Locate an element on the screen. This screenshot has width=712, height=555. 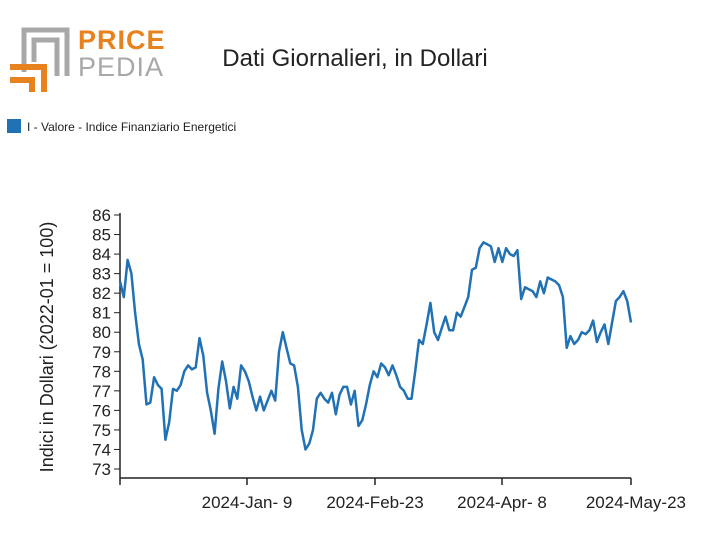
logo-mark-gray is located at coordinates (45, 51).